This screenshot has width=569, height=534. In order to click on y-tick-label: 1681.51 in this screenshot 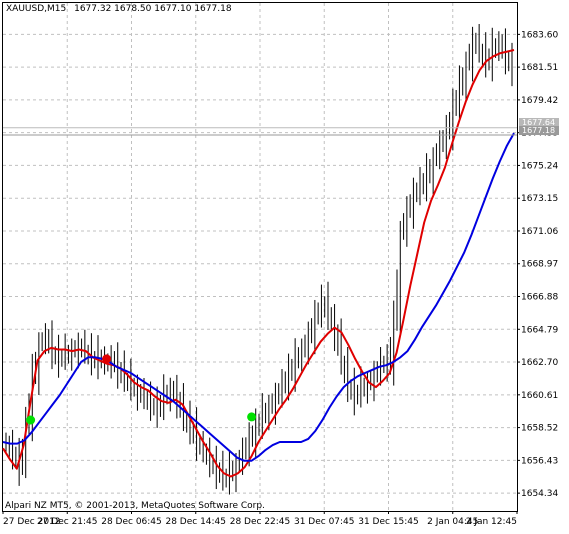, I will do `click(539, 68)`.